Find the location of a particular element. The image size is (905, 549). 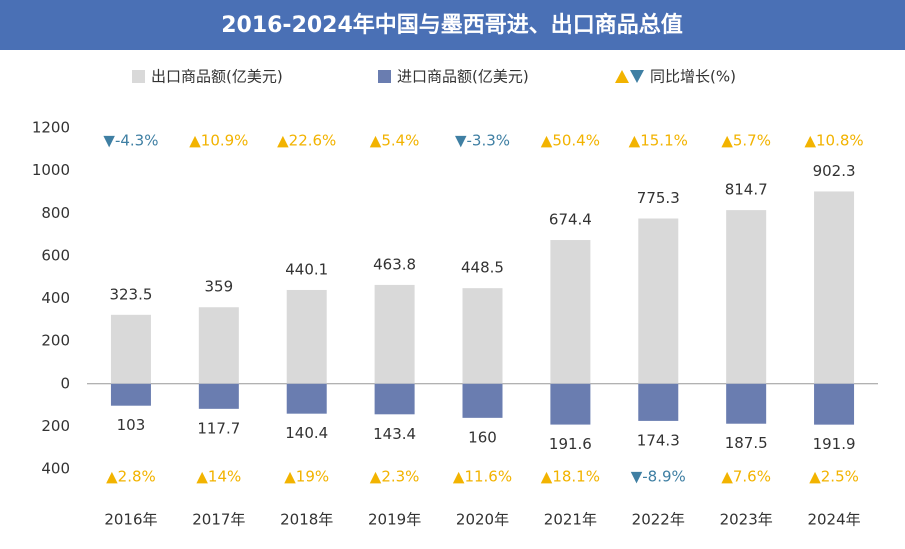

growth-label: ▲18.1% is located at coordinates (570, 477).